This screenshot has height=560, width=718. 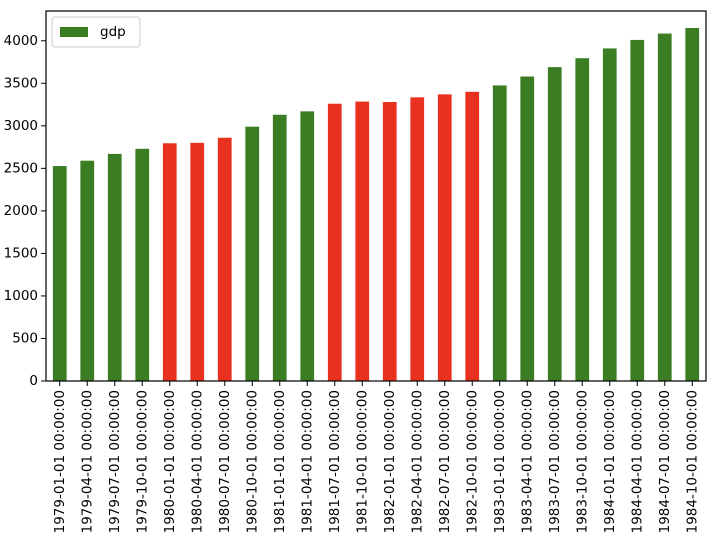 What do you see at coordinates (33, 381) in the screenshot?
I see `y-tick-label: 0` at bounding box center [33, 381].